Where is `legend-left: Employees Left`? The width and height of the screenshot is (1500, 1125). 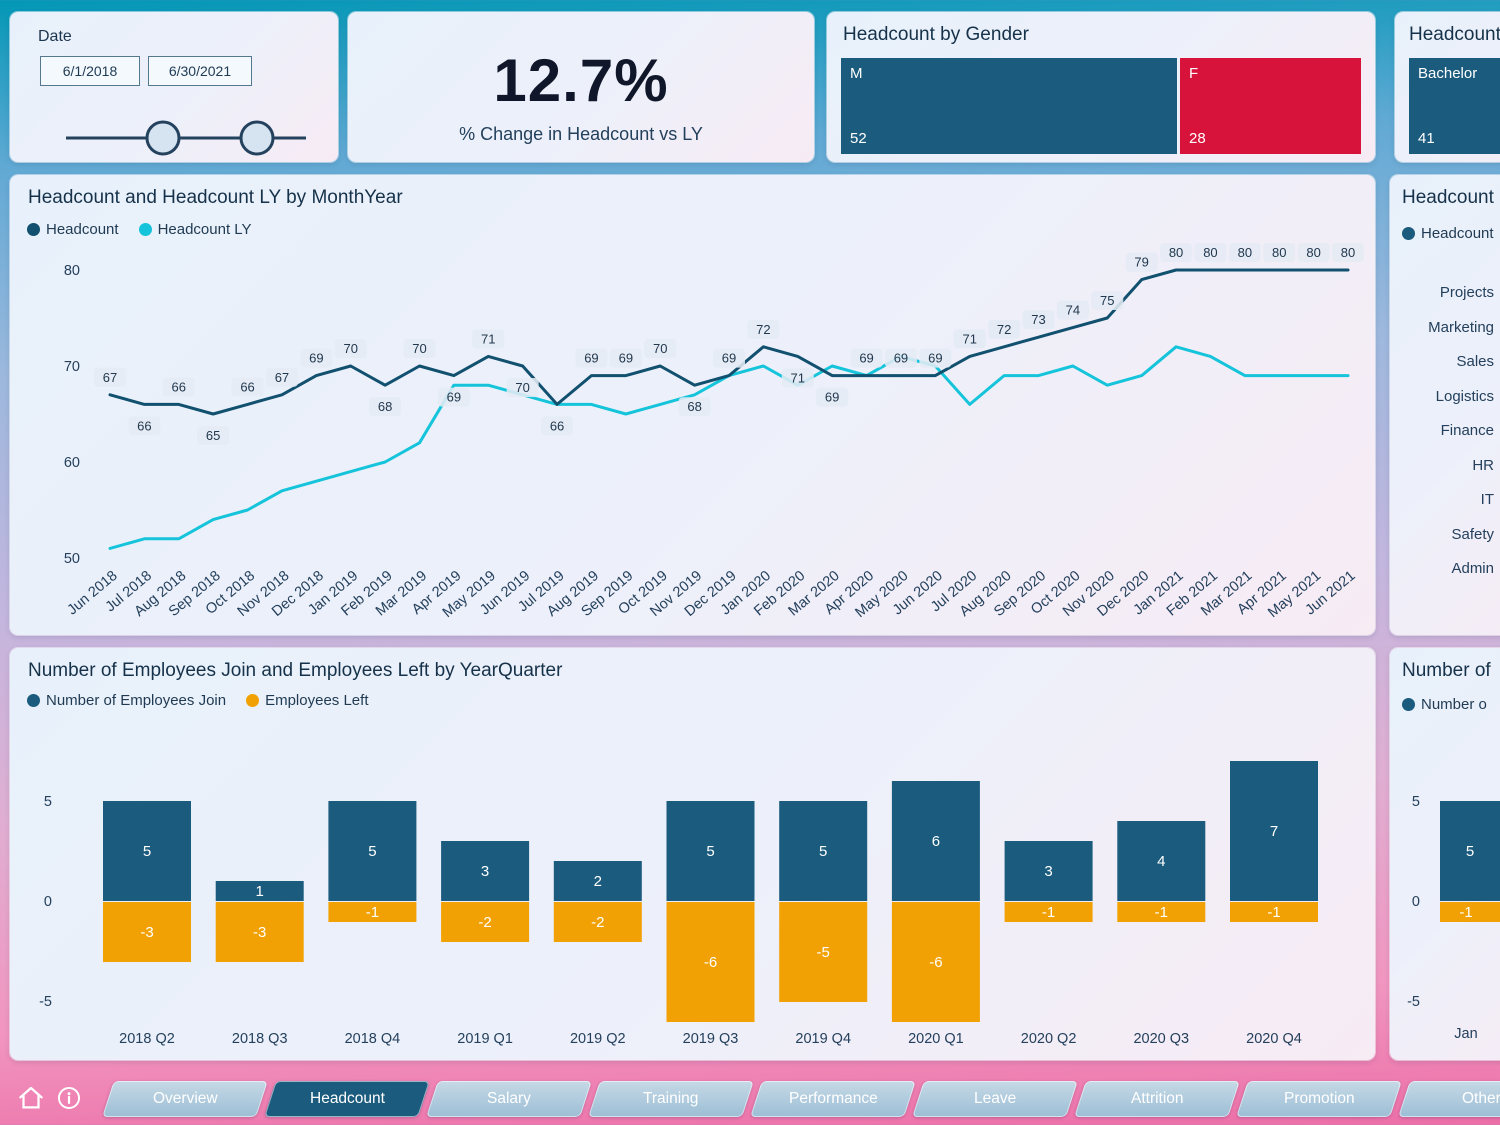 legend-left: Employees Left is located at coordinates (307, 700).